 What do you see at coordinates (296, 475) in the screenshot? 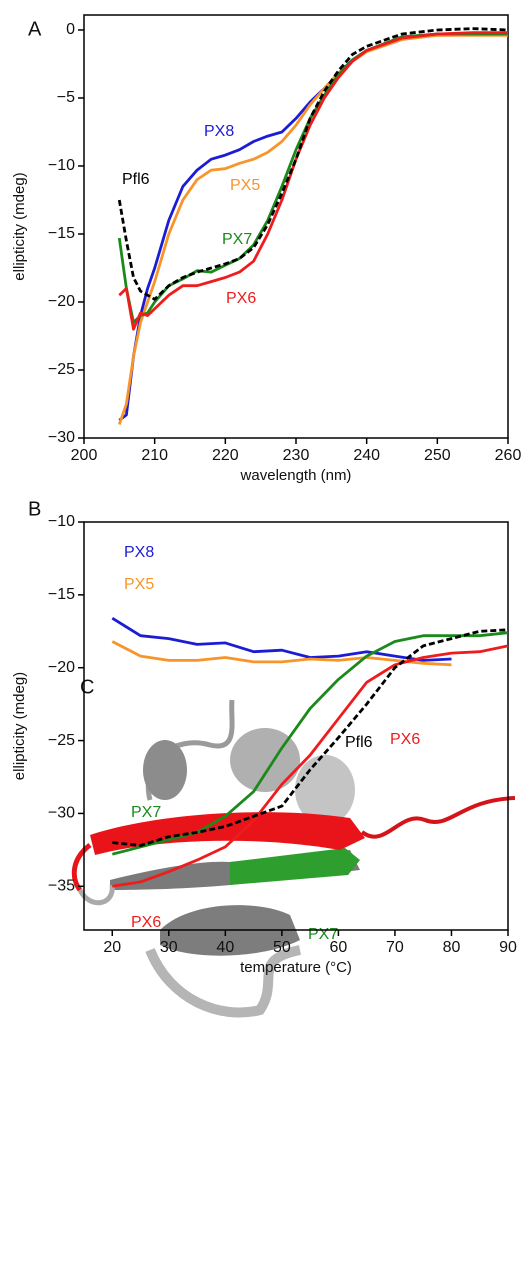
I see `x-axis-title: wavelength (nm)` at bounding box center [296, 475].